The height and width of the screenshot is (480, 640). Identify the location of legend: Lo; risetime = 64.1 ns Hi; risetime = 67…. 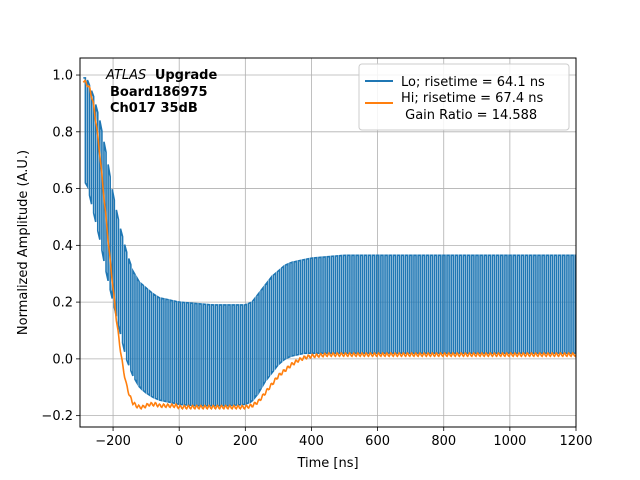
(464, 97).